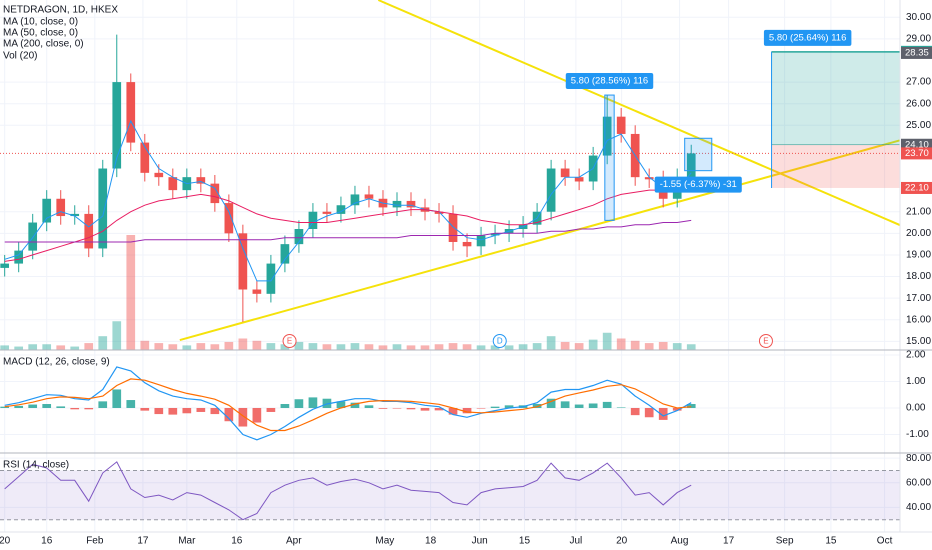 Image resolution: width=932 pixels, height=550 pixels. What do you see at coordinates (36, 465) in the screenshot?
I see `pane-title: RSI (14, close)` at bounding box center [36, 465].